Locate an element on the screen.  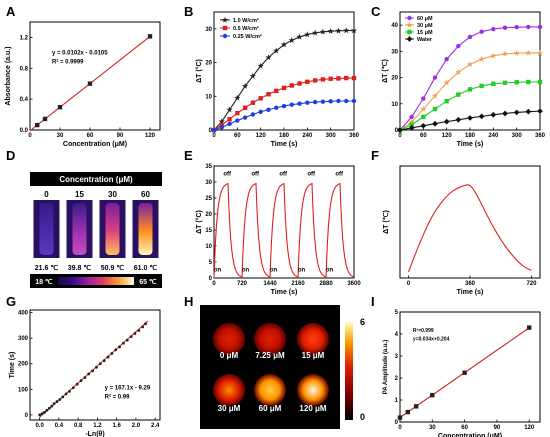
panel-label-C: C is located at coordinates (376, 11).